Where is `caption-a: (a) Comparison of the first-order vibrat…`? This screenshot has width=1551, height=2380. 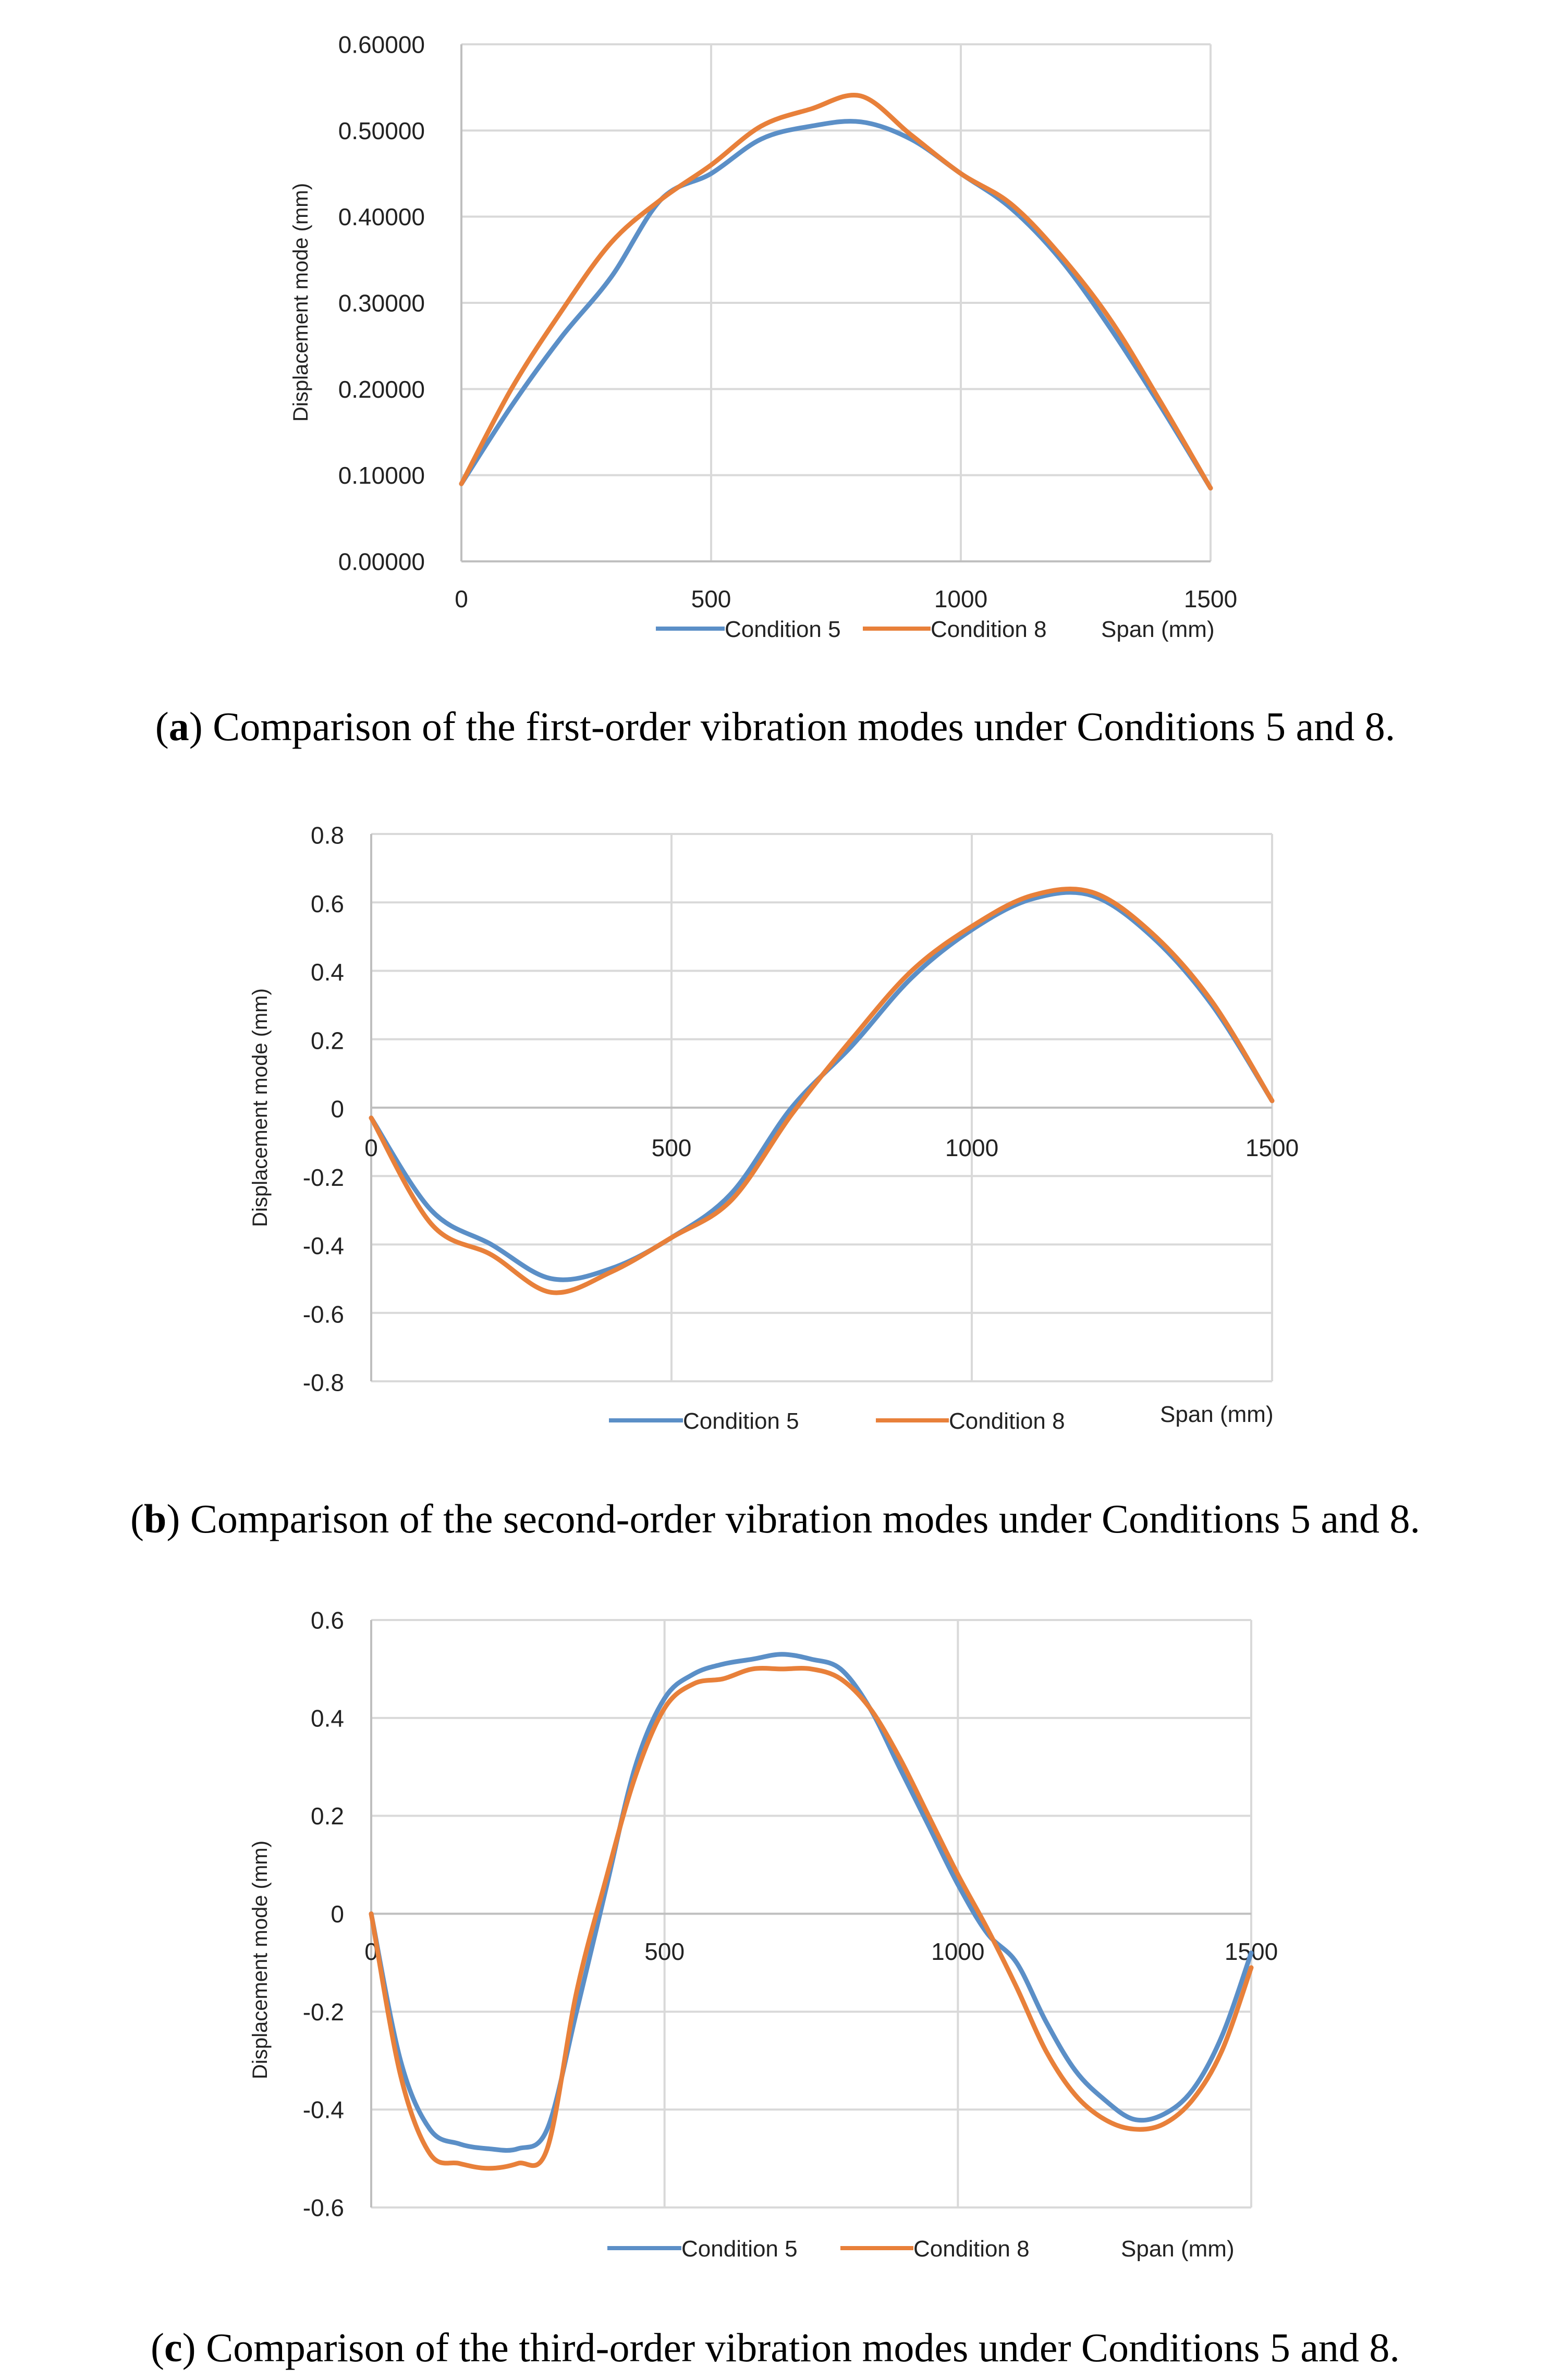
caption-a: (a) Comparison of the first-order vibrat… is located at coordinates (775, 726).